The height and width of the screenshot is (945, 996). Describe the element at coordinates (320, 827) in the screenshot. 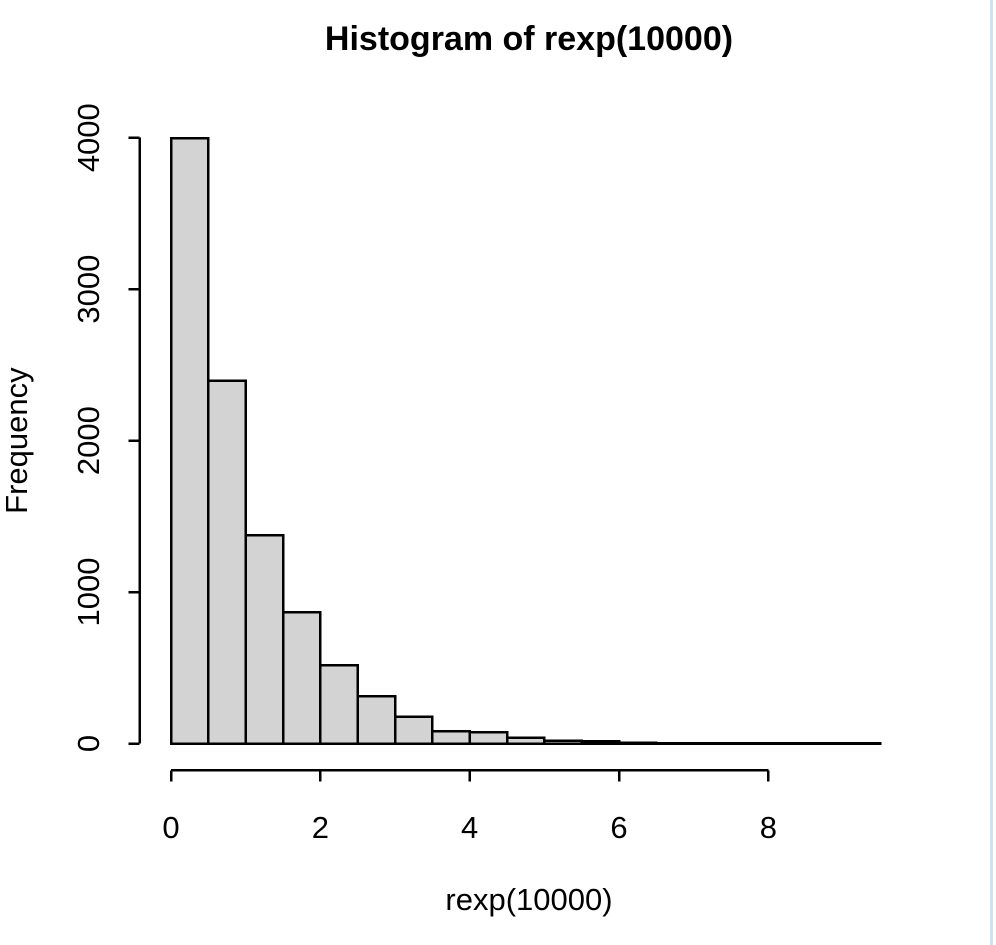

I see `x-tick-label: 2` at that location.